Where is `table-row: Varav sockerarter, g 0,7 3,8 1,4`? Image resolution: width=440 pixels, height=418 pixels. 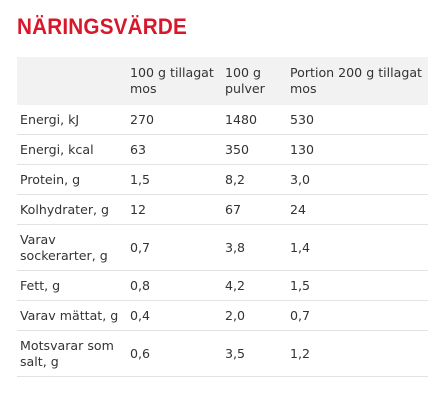
table-row: Varav sockerarter, g 0,7 3,8 1,4 is located at coordinates (222, 247).